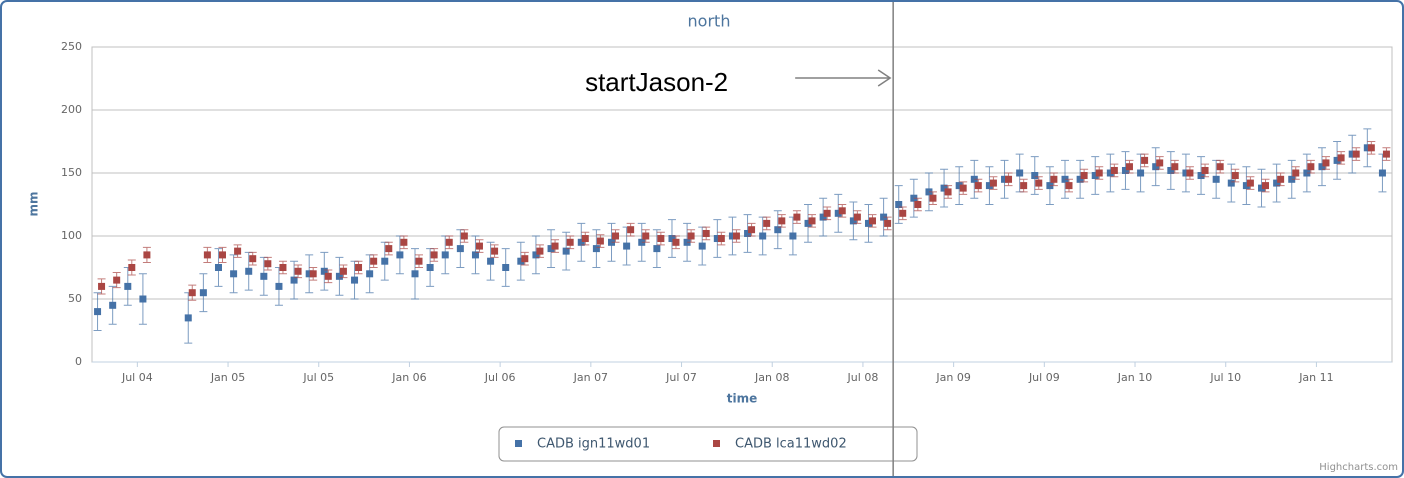 This screenshot has width=1404, height=478. I want to click on x-tick-label: Jan 05, so click(227, 377).